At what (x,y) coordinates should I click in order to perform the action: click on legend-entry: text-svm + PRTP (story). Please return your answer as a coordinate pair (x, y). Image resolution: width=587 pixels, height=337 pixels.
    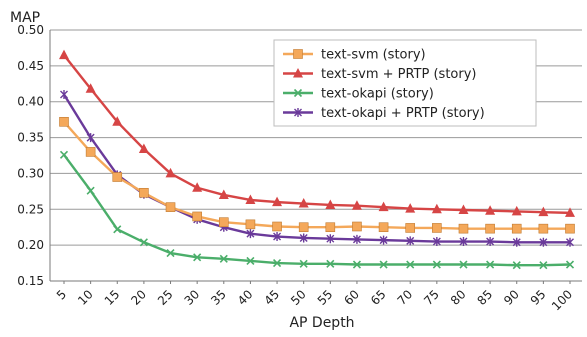
    Looking at the image, I should click on (379, 74).